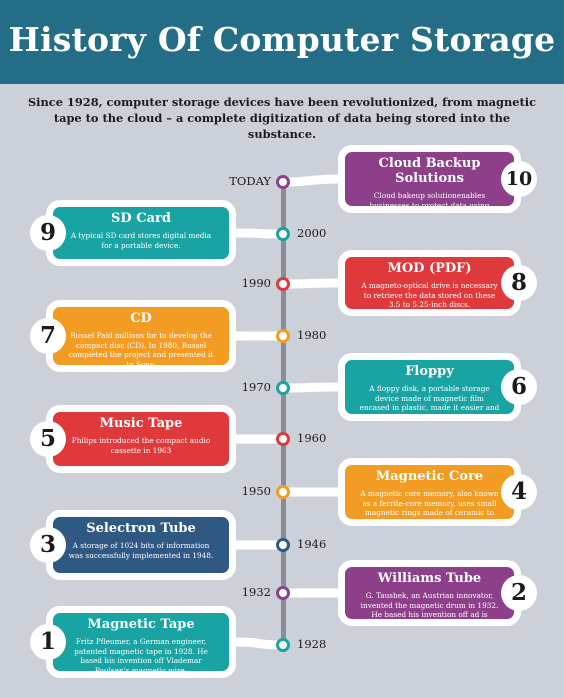 Image resolution: width=564 pixels, height=698 pixels. I want to click on timeline-year-label: 1946, so click(312, 544).